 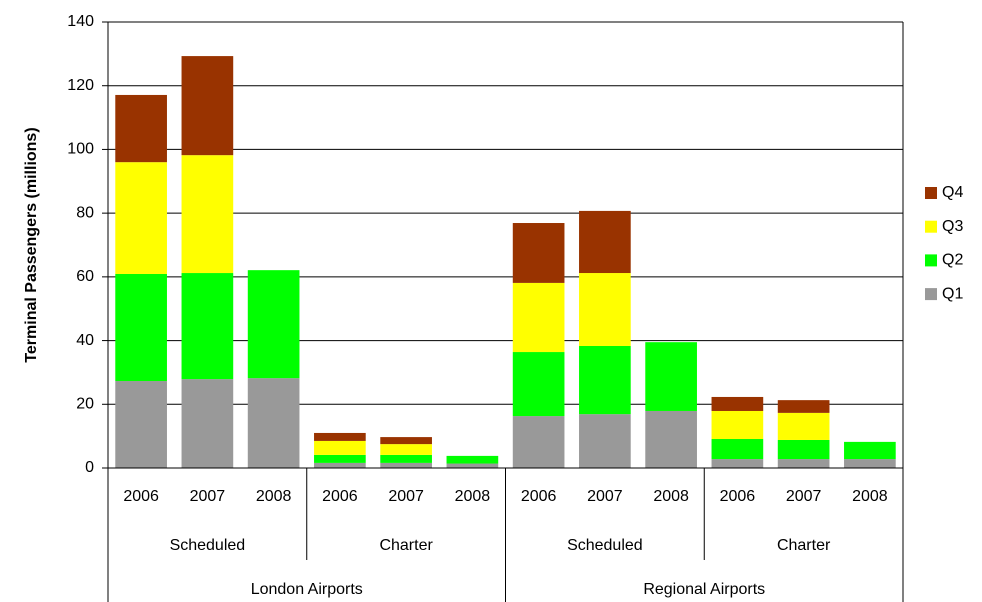 What do you see at coordinates (89, 467) in the screenshot?
I see `y-tick-label: 0` at bounding box center [89, 467].